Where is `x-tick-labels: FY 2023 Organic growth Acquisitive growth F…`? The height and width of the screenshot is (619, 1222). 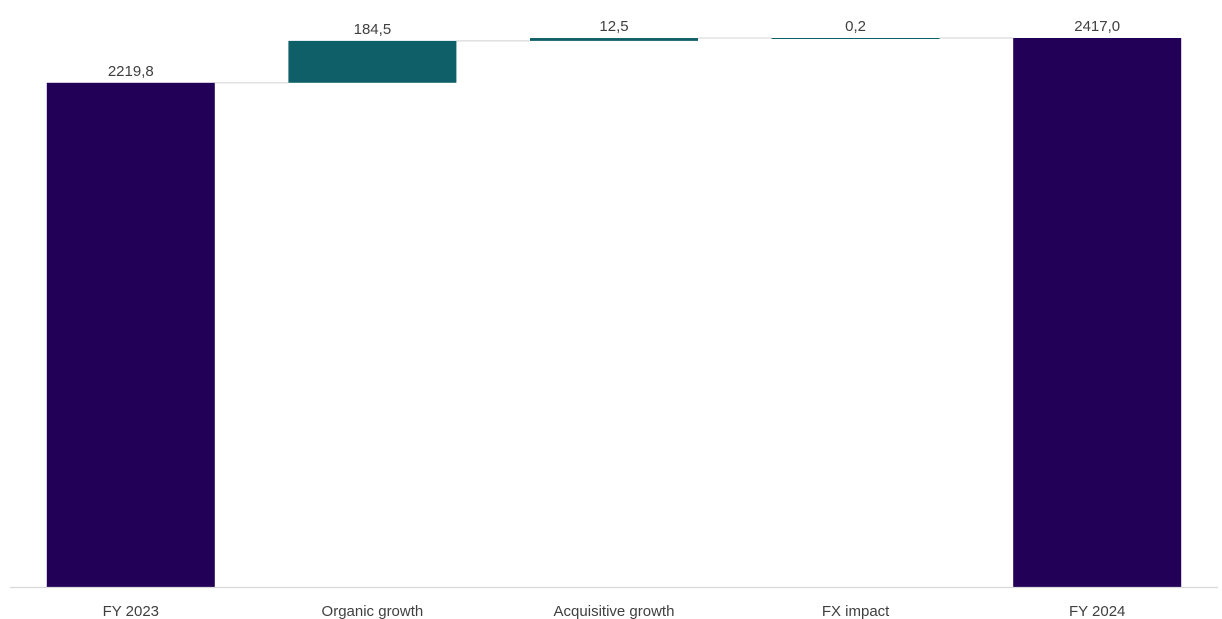
x-tick-labels: FY 2023 Organic growth Acquisitive growth F… is located at coordinates (614, 611).